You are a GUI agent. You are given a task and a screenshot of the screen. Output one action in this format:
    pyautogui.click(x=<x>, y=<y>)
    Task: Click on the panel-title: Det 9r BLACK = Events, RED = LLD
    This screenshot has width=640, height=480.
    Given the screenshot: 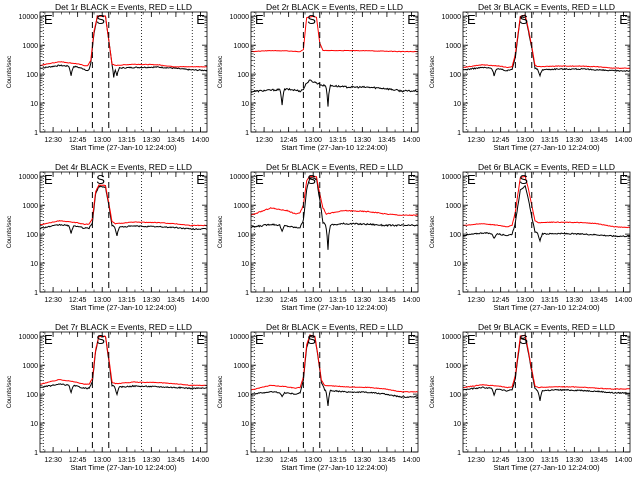 What is the action you would take?
    pyautogui.click(x=546, y=327)
    